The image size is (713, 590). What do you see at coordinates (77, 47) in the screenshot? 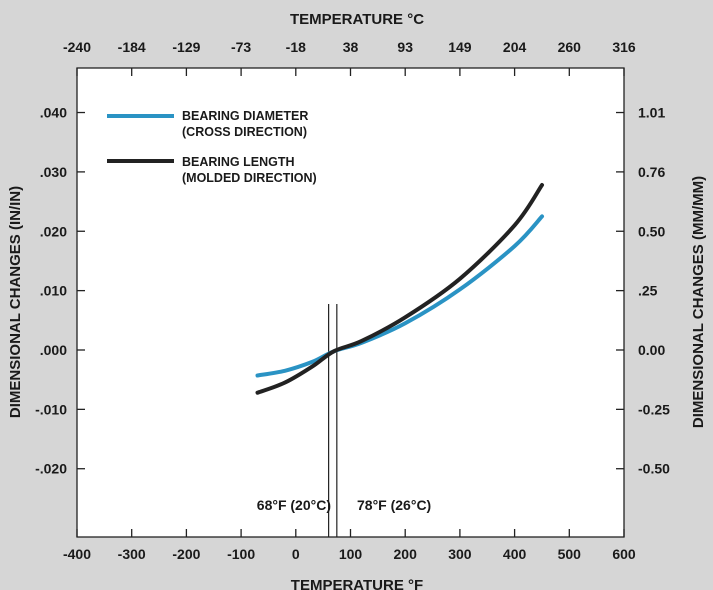
I see `x-top-tick-label: -240` at bounding box center [77, 47].